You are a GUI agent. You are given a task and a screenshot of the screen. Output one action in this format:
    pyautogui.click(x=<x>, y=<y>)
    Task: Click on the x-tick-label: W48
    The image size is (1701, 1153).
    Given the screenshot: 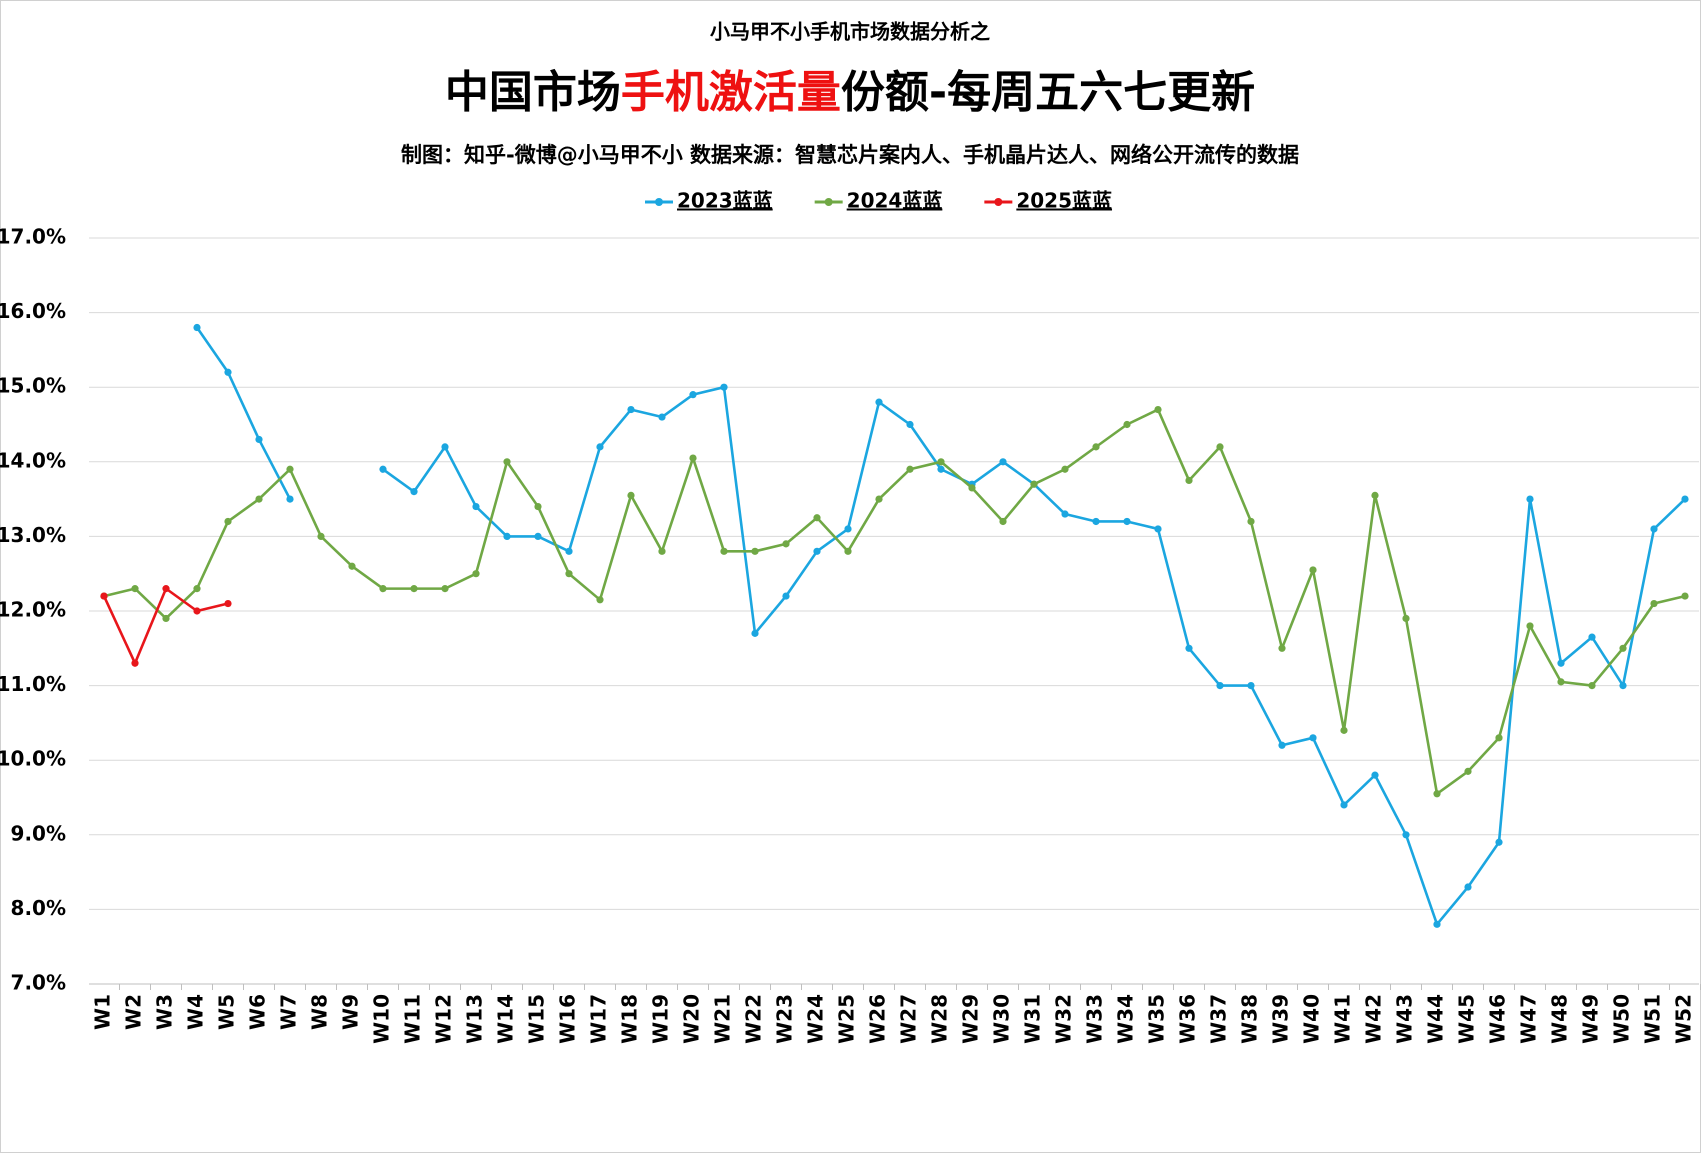 What is the action you would take?
    pyautogui.click(x=1560, y=1019)
    